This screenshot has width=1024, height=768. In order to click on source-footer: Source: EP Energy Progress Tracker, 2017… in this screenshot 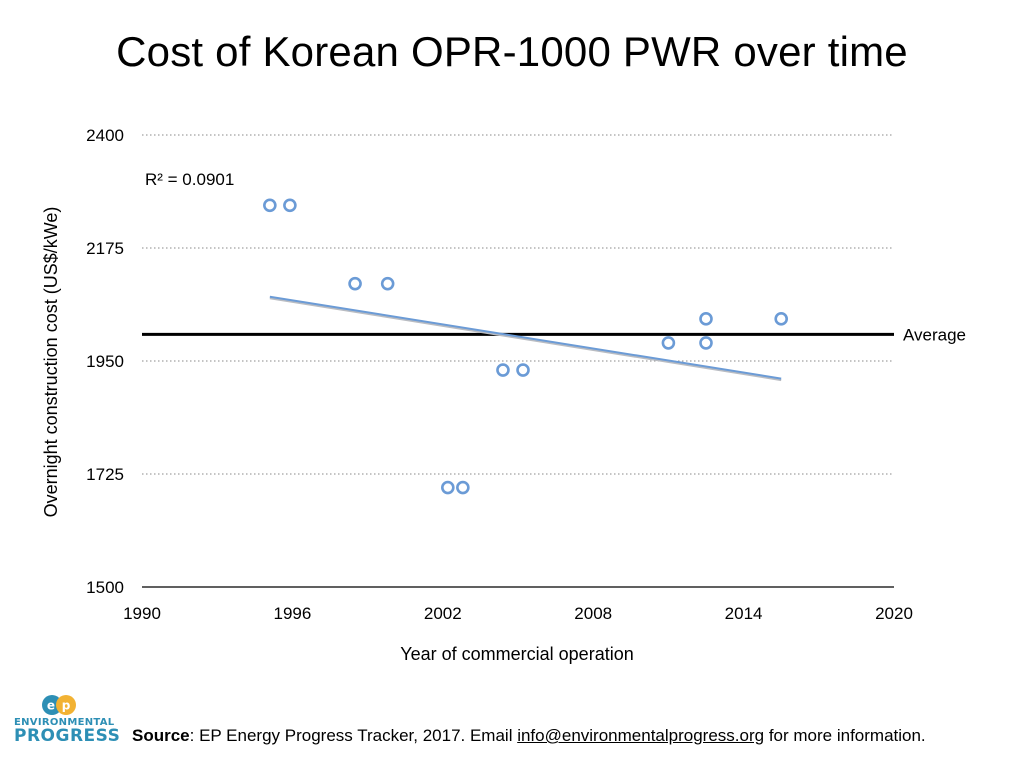, I will do `click(529, 736)`.